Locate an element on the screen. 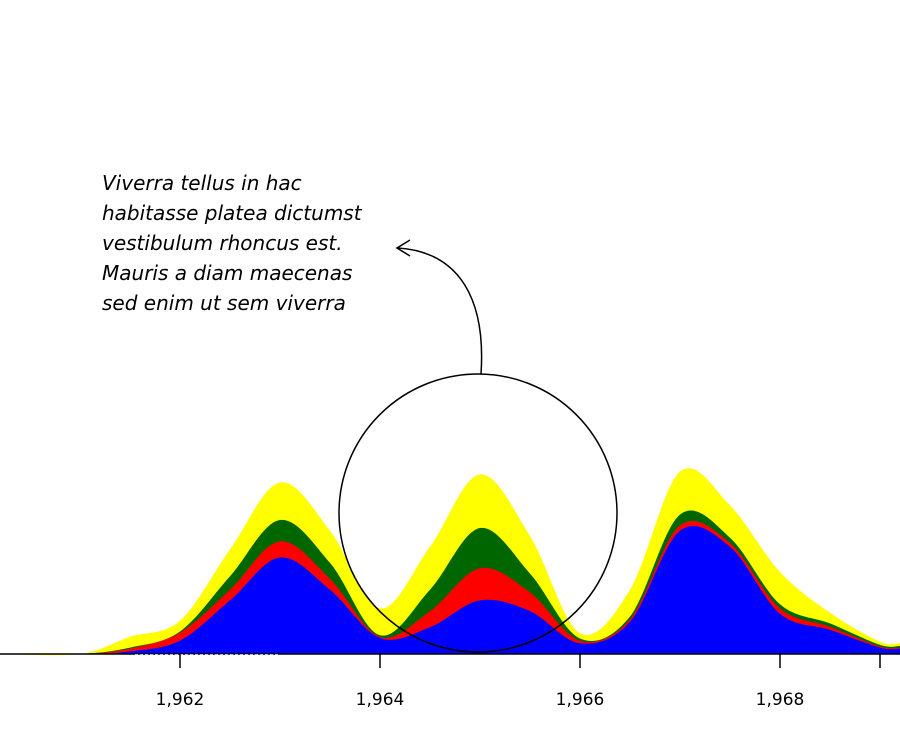 The image size is (900, 750). annotation-arrowhead is located at coordinates (403, 248).